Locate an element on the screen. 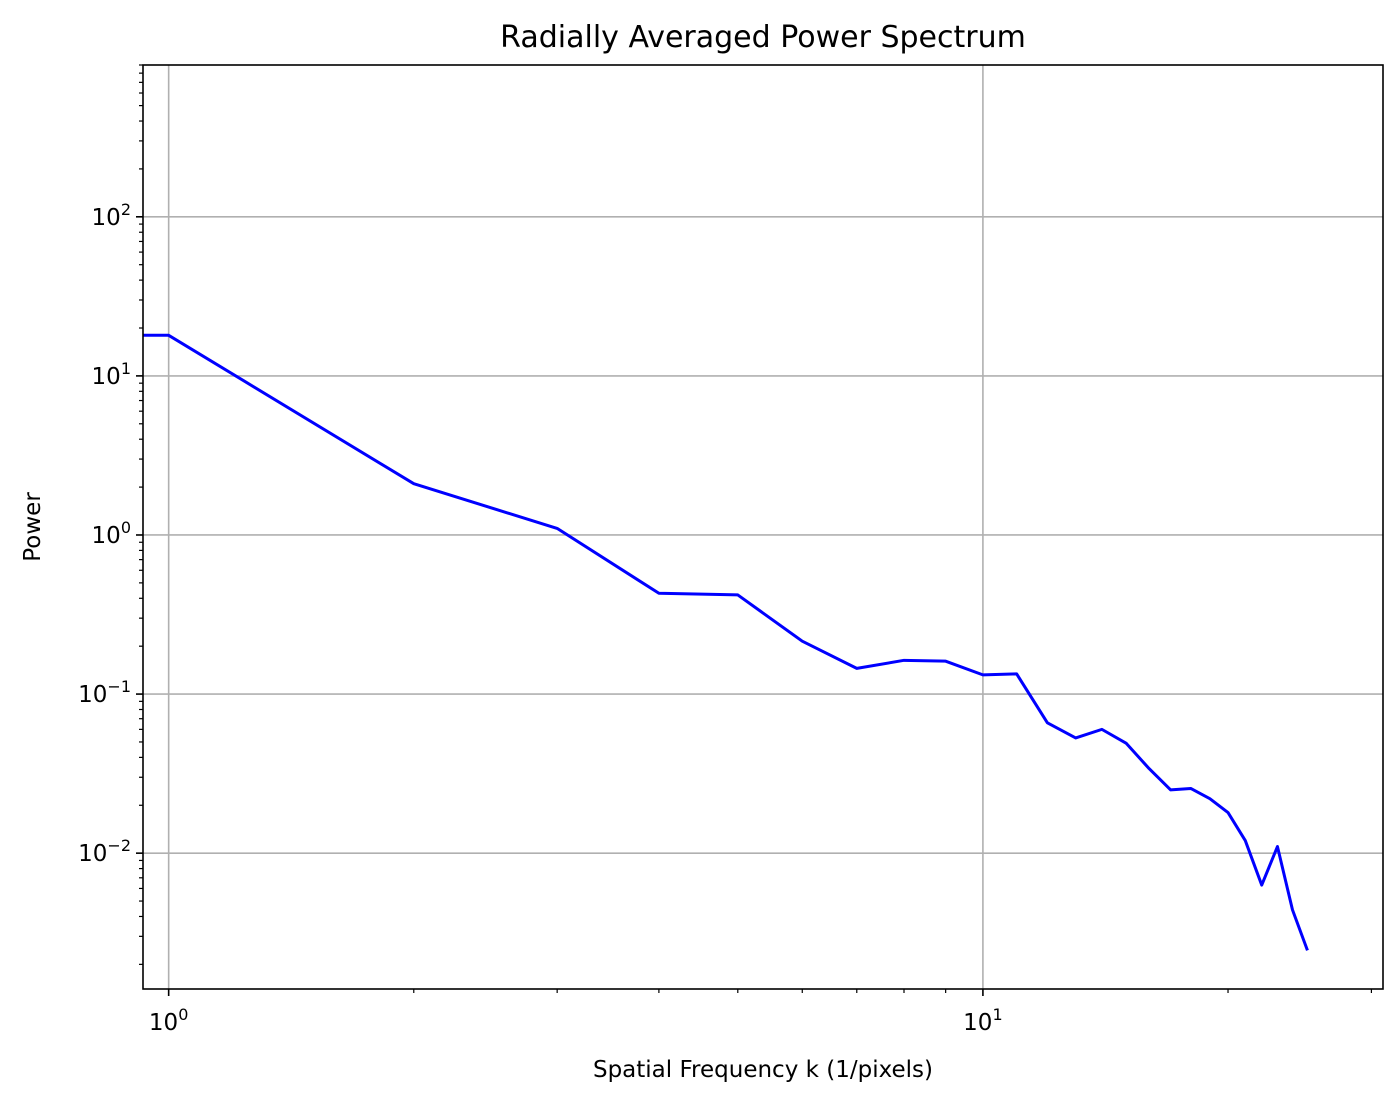  y-tick-label: 10¹ is located at coordinates (111, 374).